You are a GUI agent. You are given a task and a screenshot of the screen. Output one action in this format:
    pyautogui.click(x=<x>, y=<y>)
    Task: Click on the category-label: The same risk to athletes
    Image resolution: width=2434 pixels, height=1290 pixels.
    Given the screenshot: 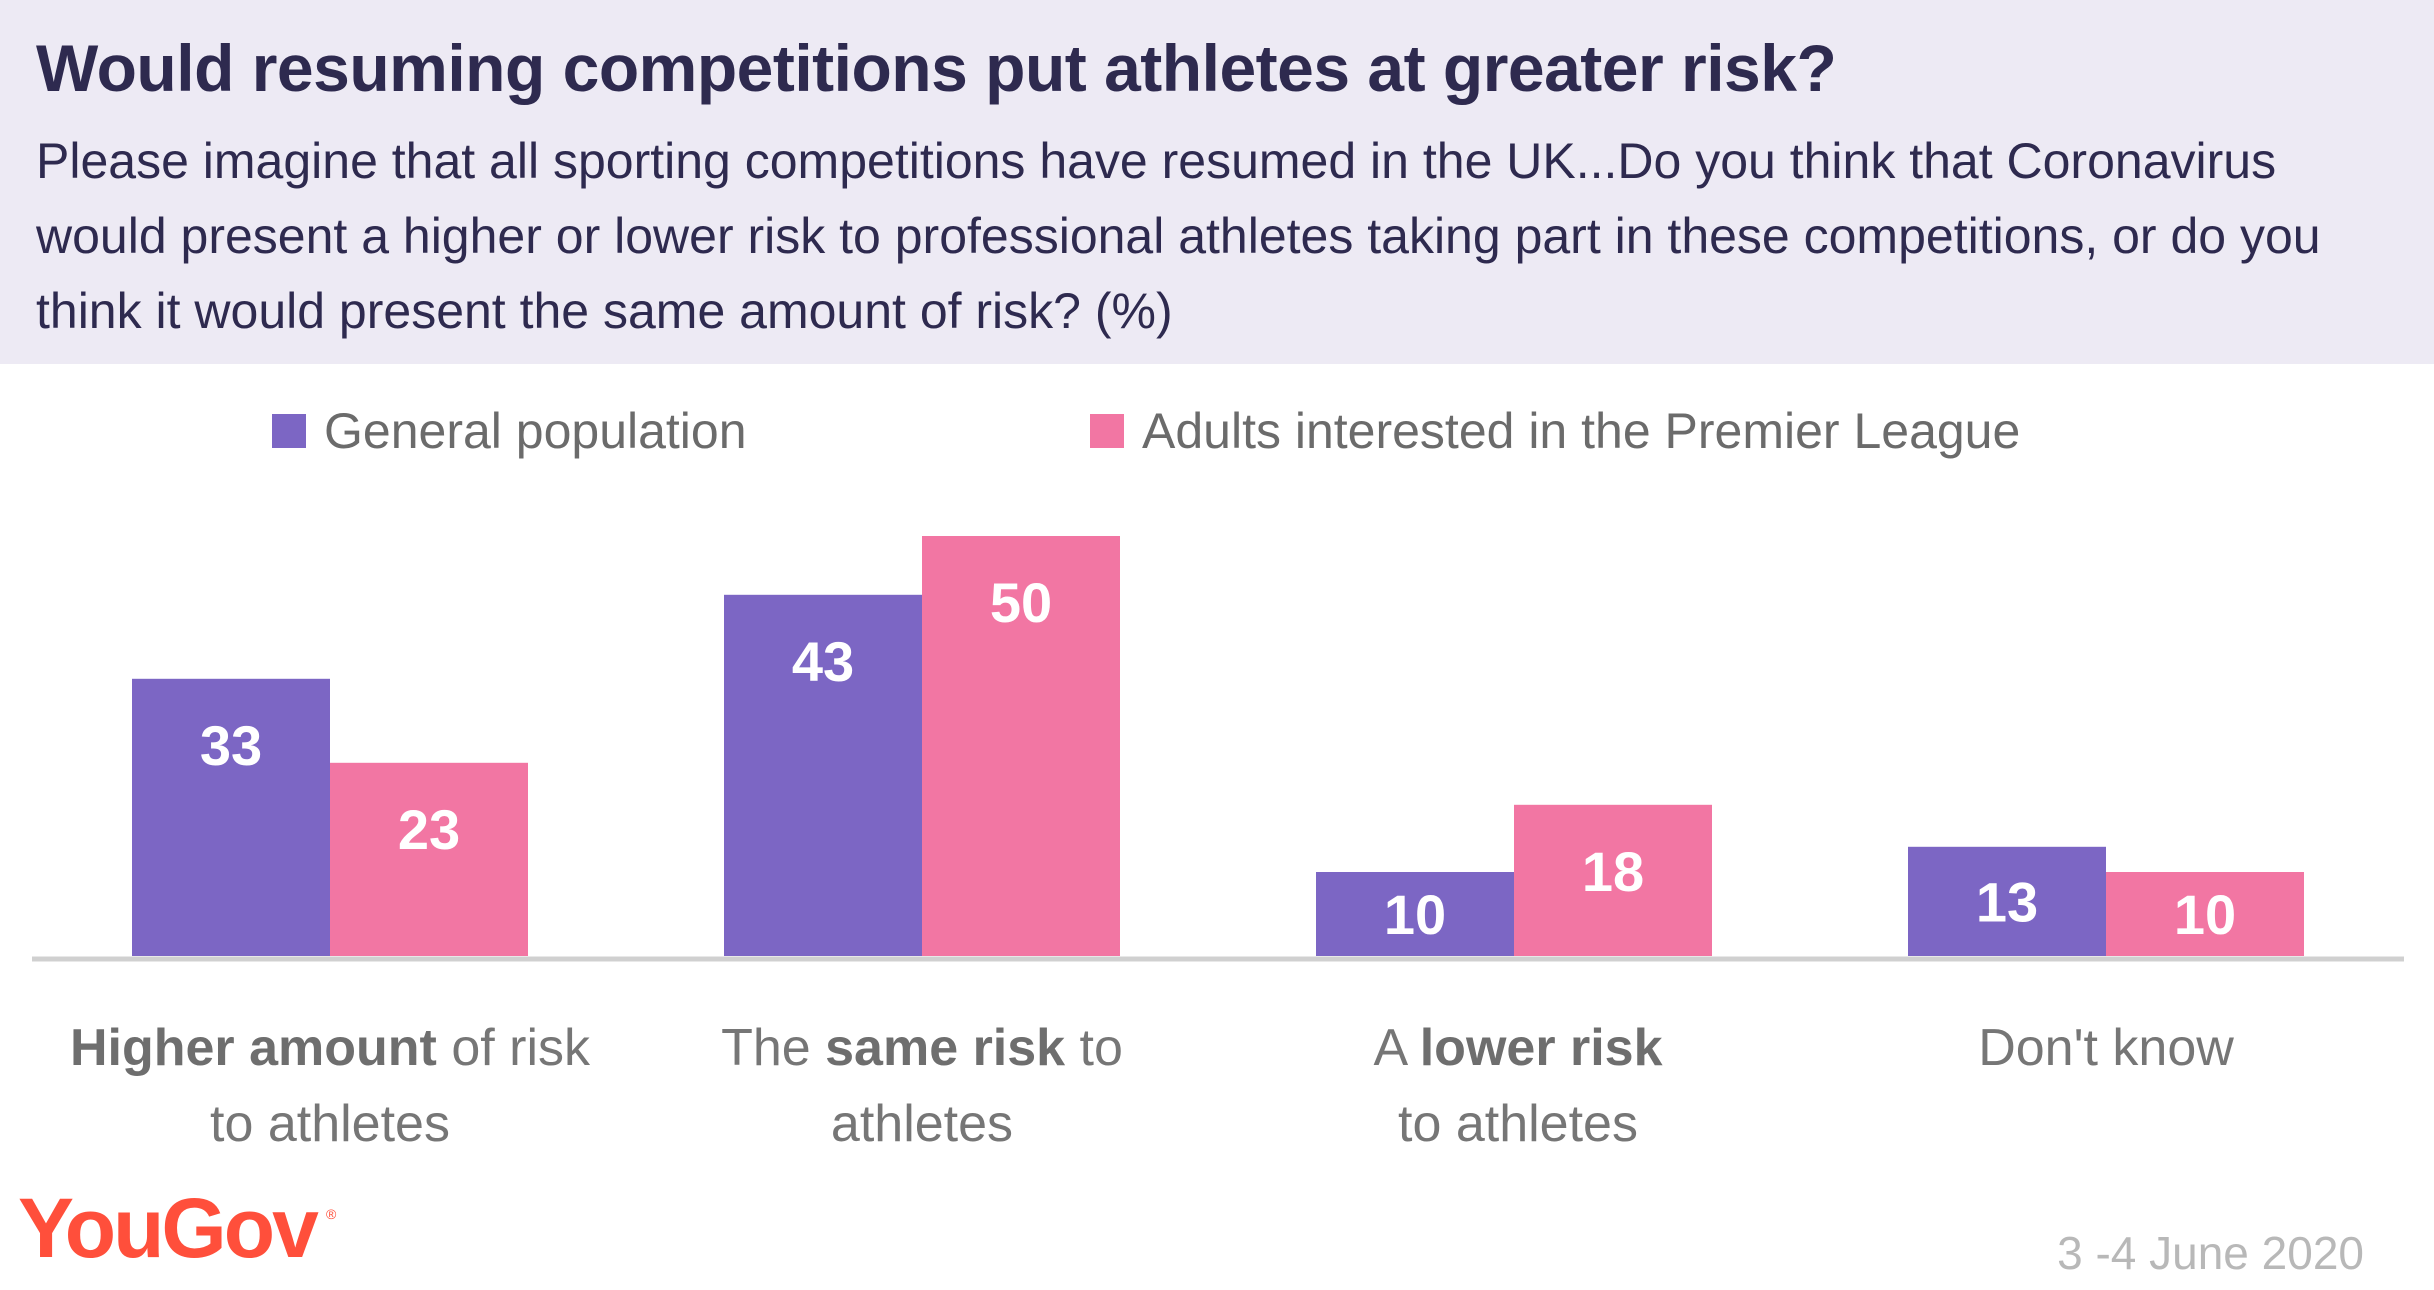 What is the action you would take?
    pyautogui.click(x=922, y=1086)
    